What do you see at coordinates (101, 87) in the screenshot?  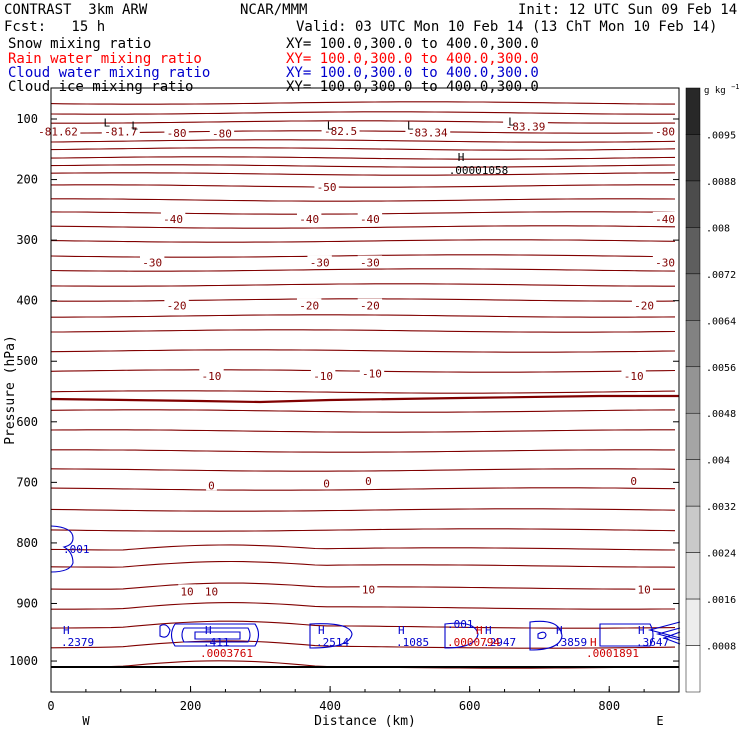 I see `field-name-cloud-ice: Cloud ice mixing ratio` at bounding box center [101, 87].